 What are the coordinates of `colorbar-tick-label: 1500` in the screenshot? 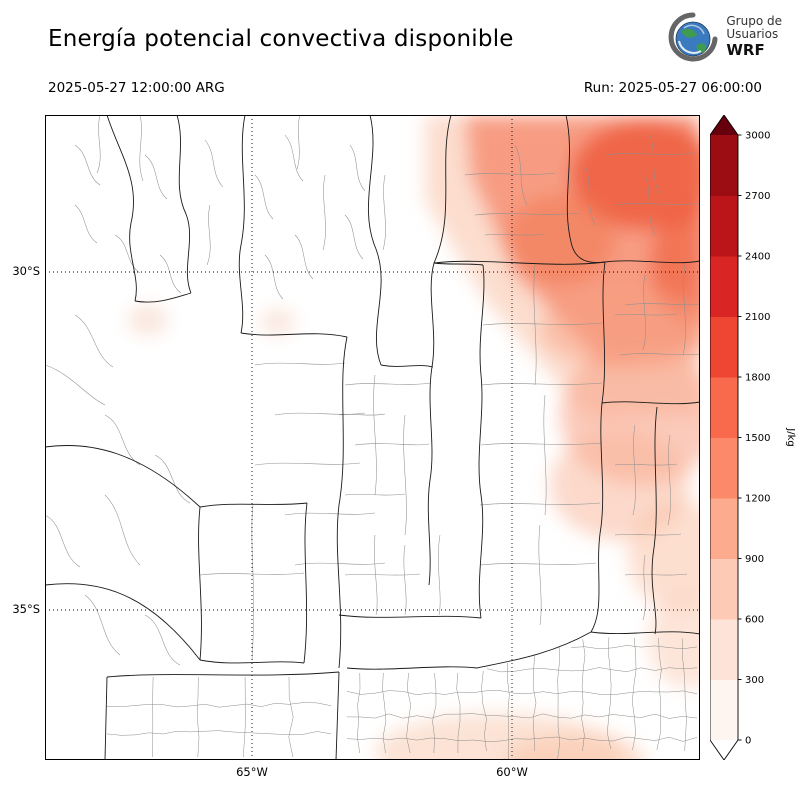 It's located at (757, 438).